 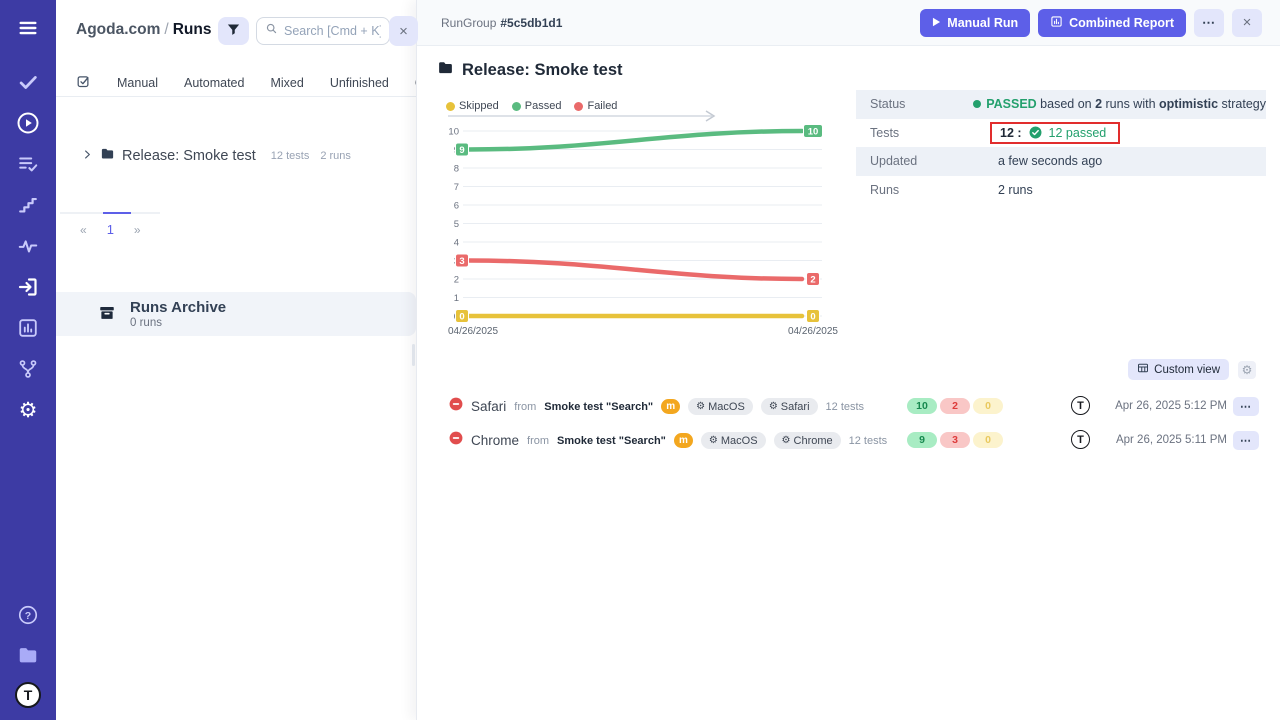 What do you see at coordinates (137, 83) in the screenshot?
I see `tab-manual: Manual` at bounding box center [137, 83].